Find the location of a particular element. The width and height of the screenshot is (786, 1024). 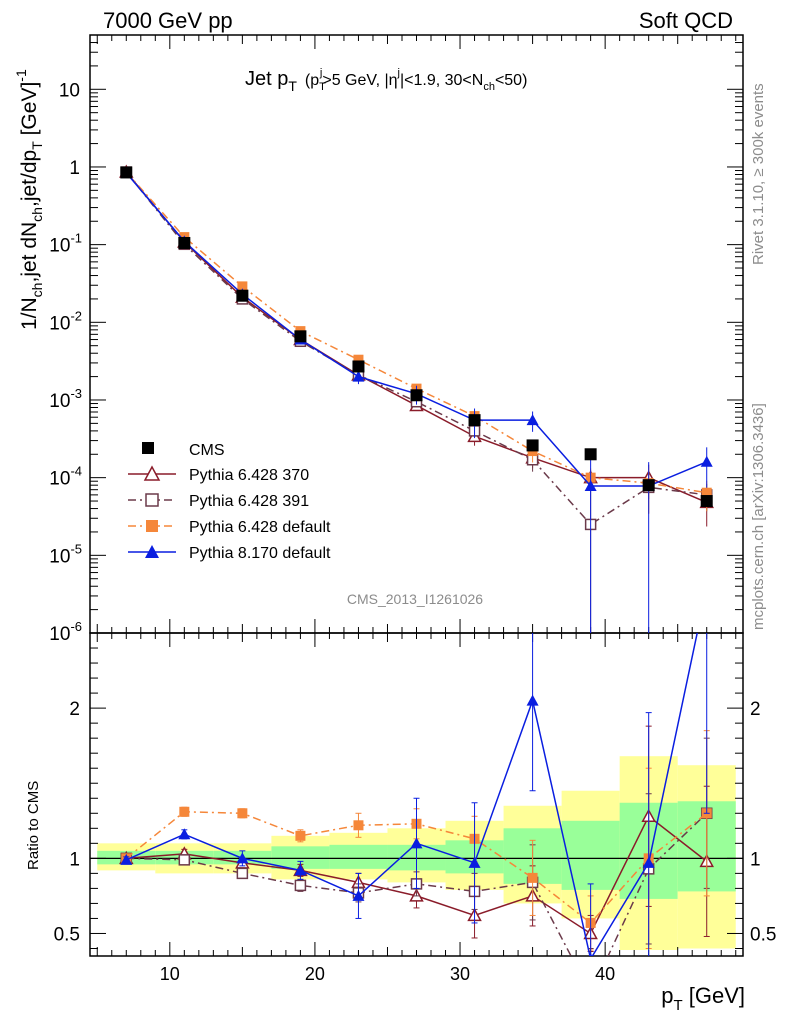

ratio-tick-label: 0.5 is located at coordinates (67, 934).